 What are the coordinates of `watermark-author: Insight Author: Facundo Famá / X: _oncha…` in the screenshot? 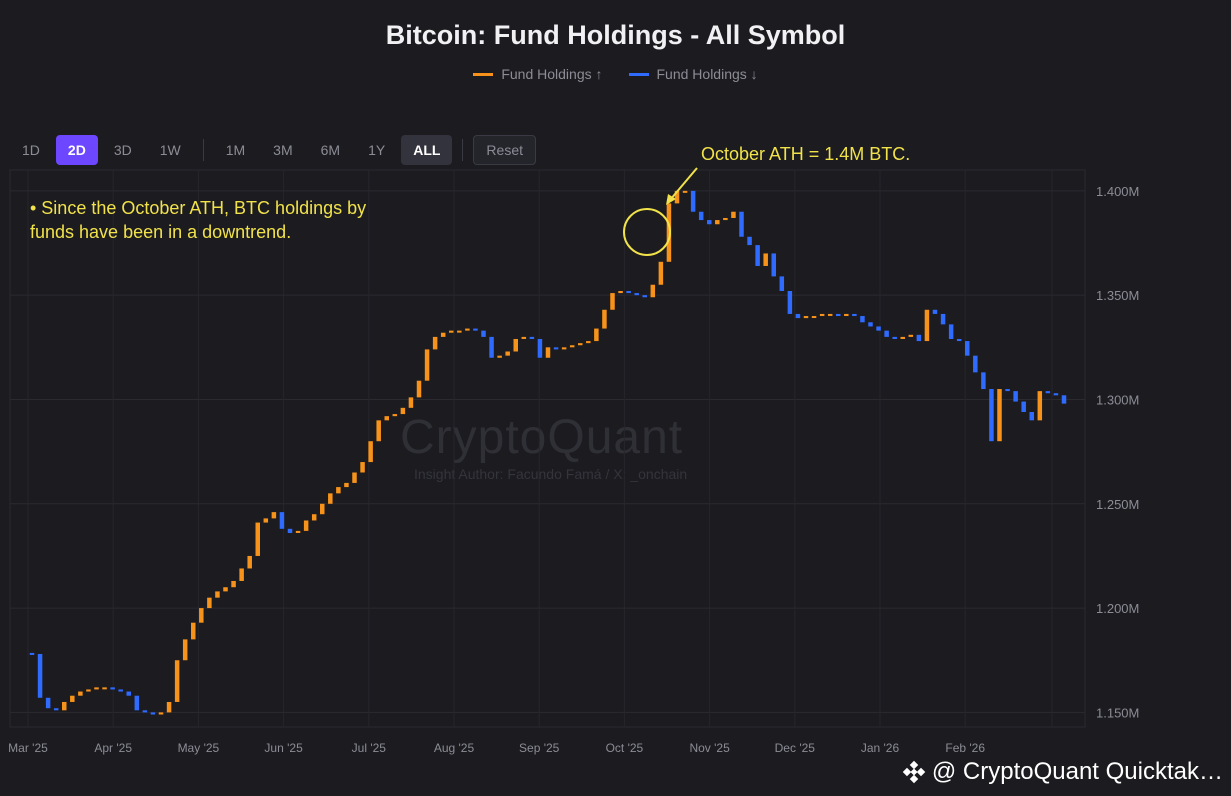 It's located at (551, 474).